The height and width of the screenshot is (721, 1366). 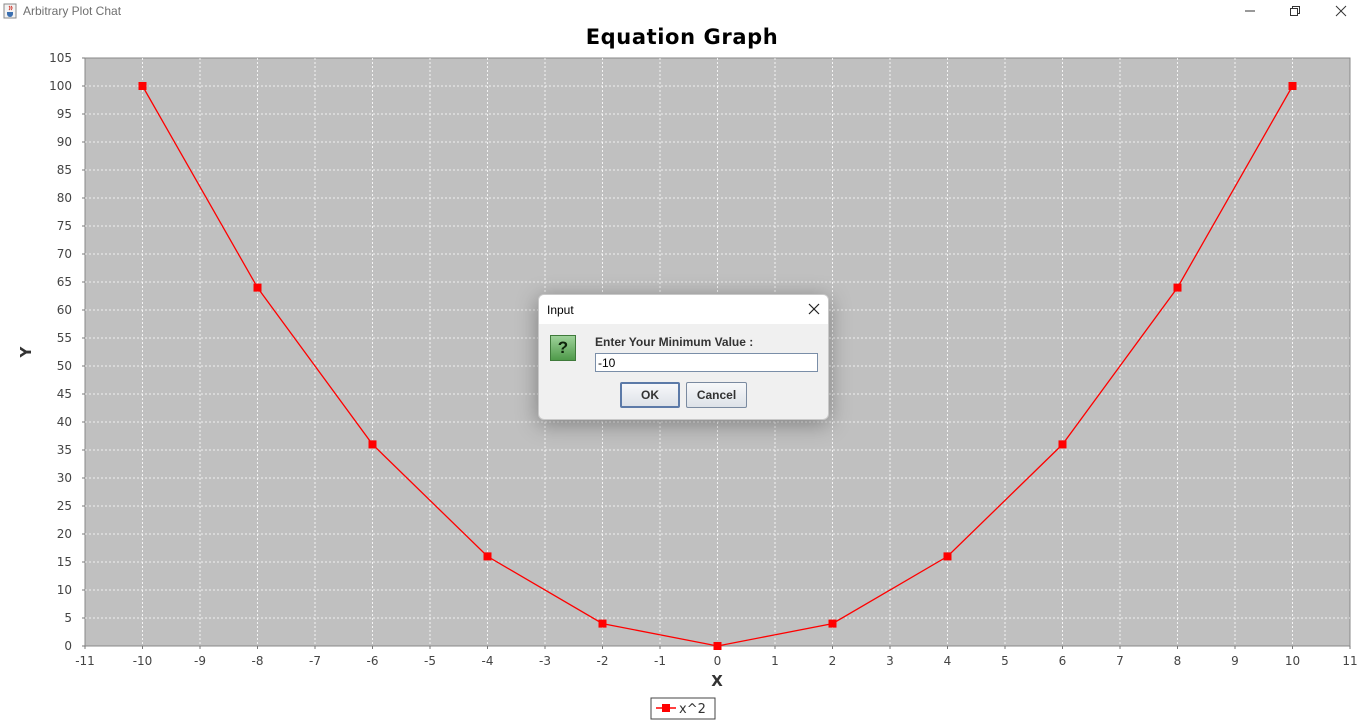 I want to click on ok-button: OK, so click(x=650, y=395).